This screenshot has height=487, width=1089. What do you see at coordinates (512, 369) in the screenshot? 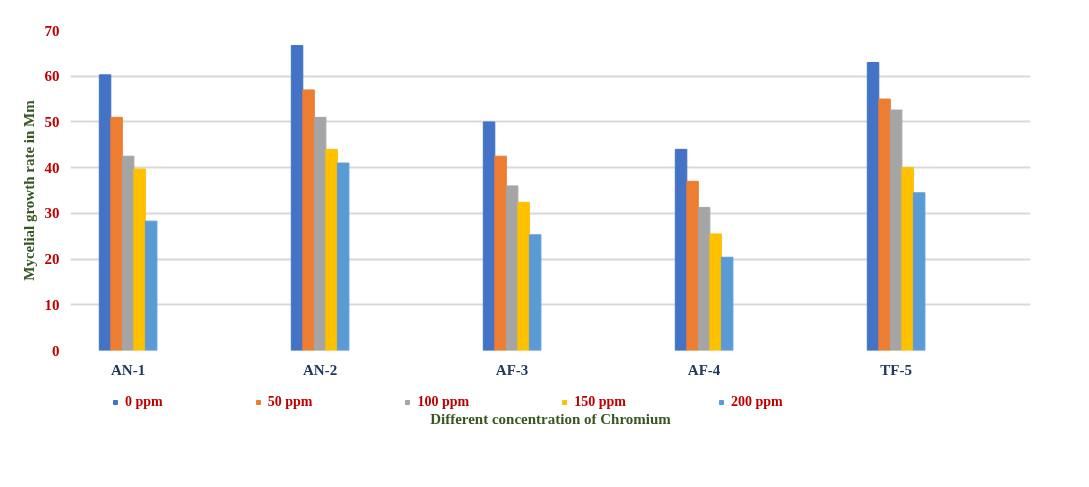
I see `x-tick-label: AF-3` at bounding box center [512, 369].